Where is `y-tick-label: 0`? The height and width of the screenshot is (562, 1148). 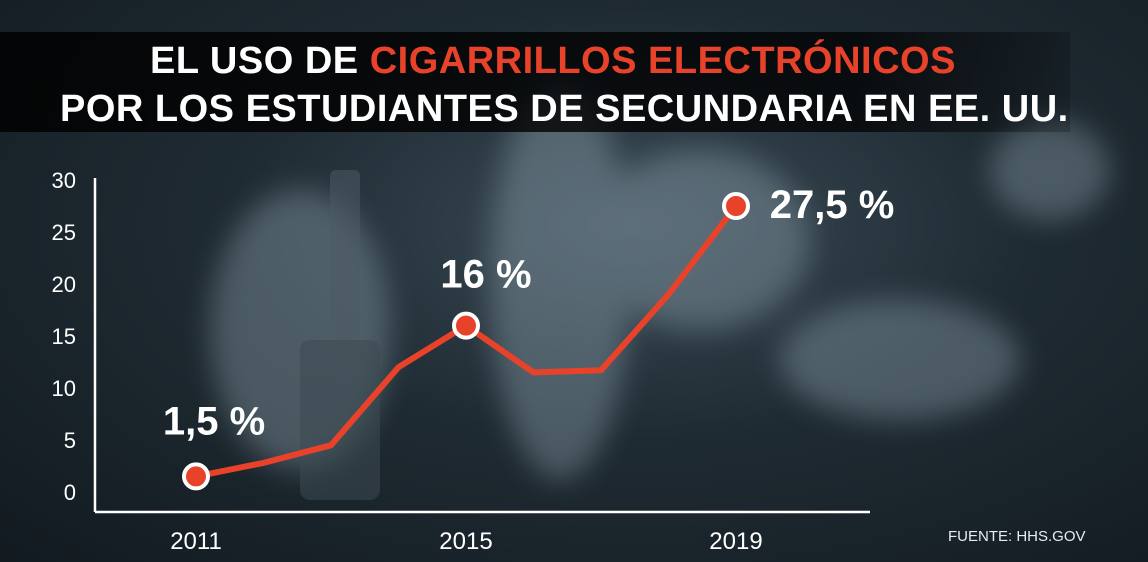 y-tick-label: 0 is located at coordinates (70, 492).